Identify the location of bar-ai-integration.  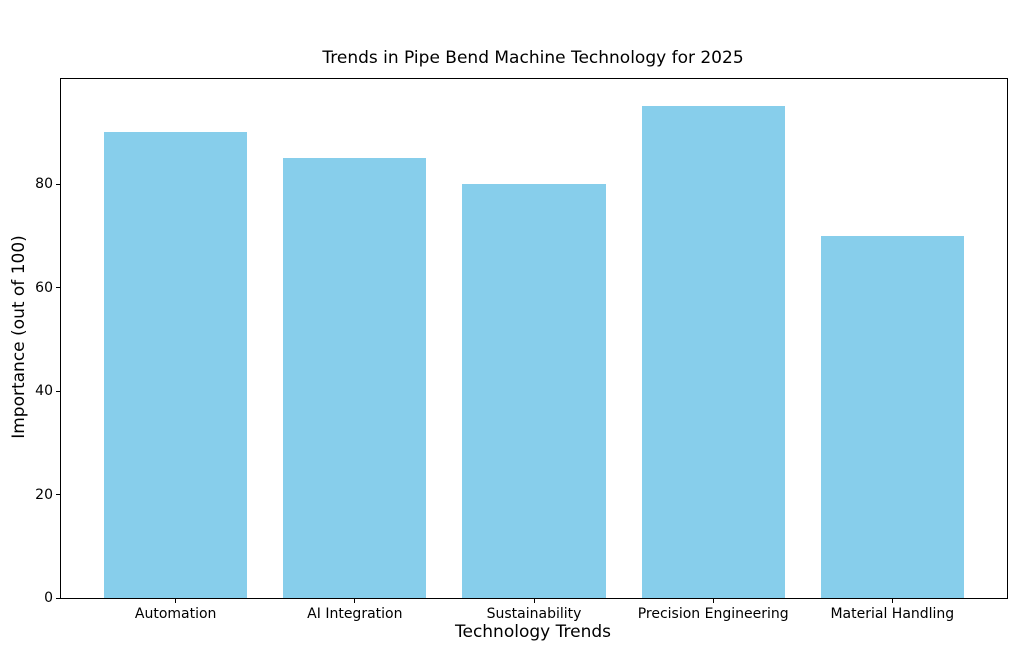
(355, 378).